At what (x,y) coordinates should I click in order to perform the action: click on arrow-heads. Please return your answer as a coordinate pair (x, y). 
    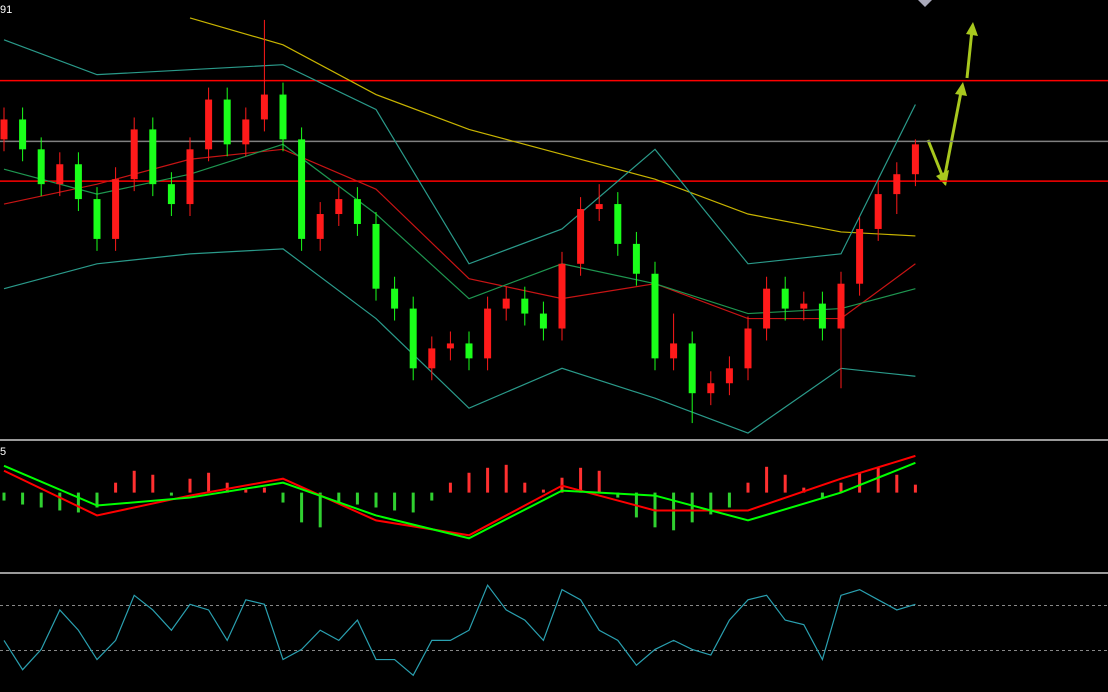
    Looking at the image, I should click on (957, 104).